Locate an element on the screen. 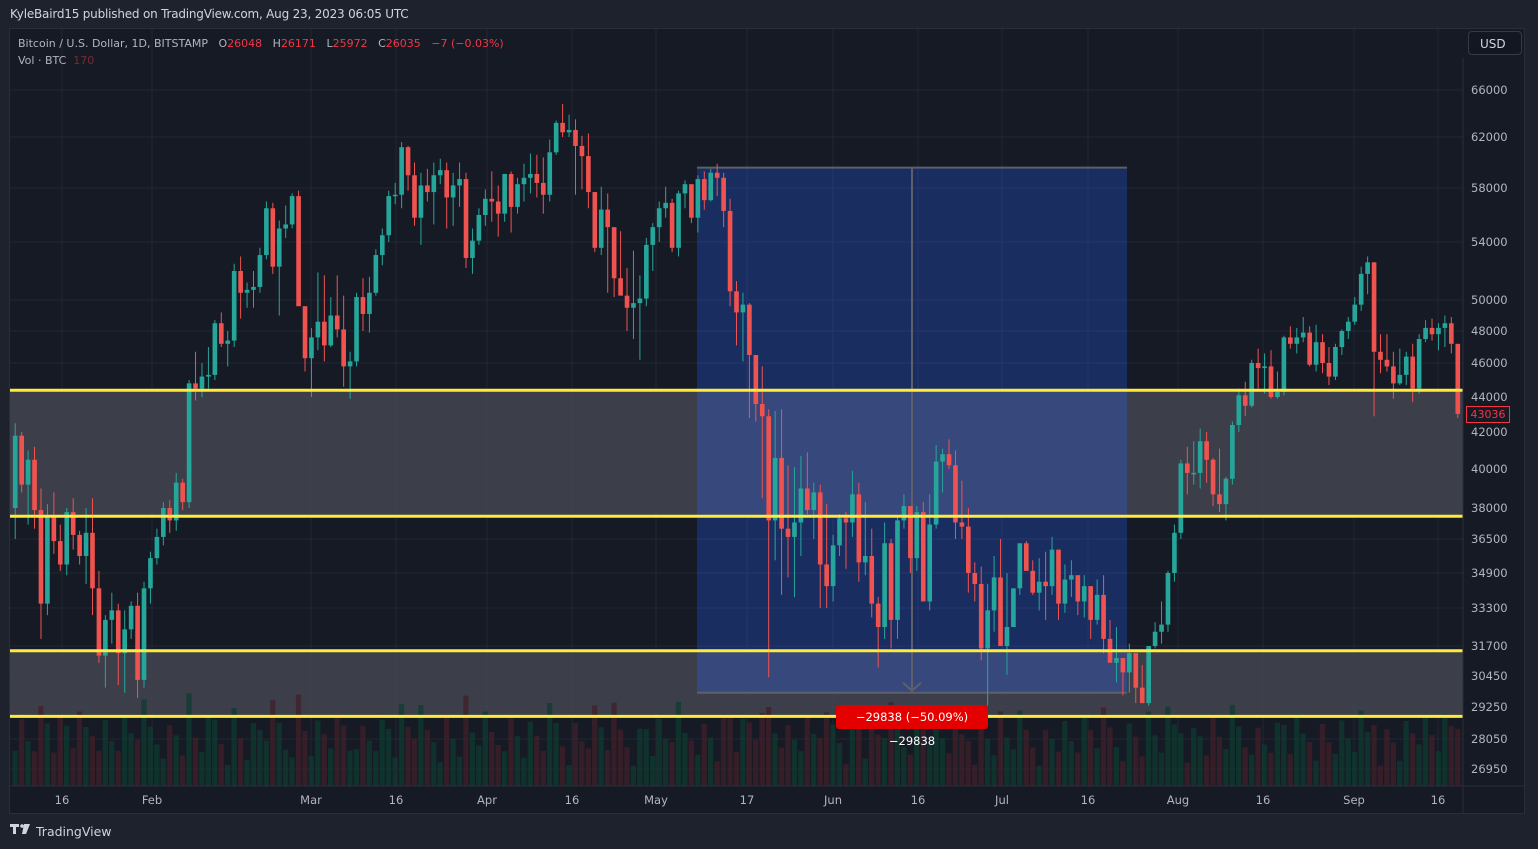 This screenshot has width=1538, height=849. y-axis-label: 36500 is located at coordinates (1489, 539).